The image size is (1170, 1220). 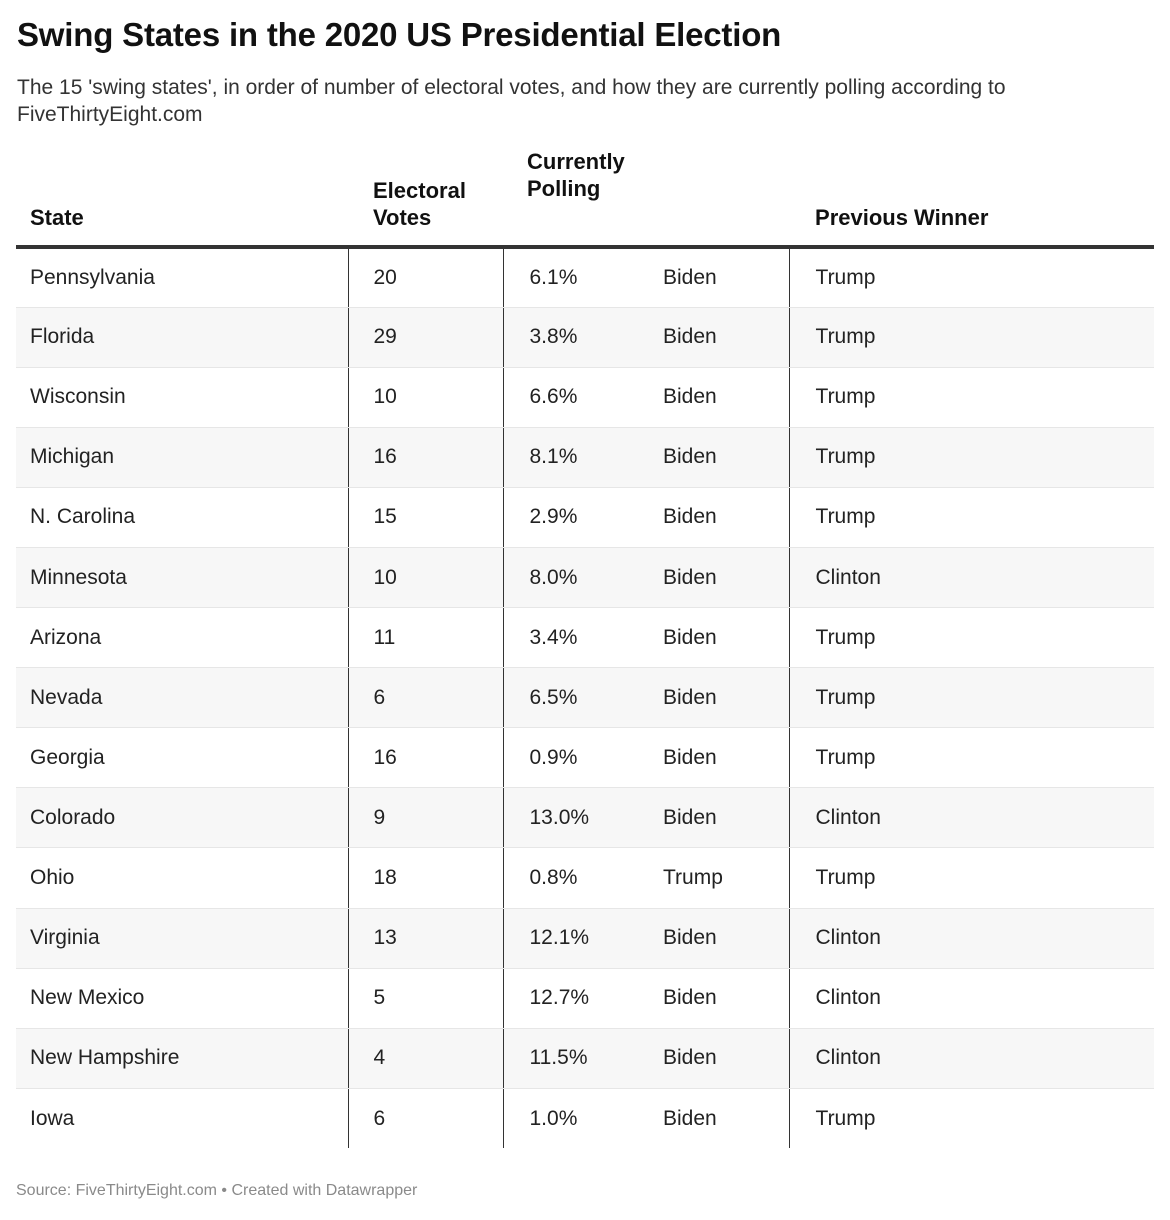 I want to click on cell-electoral-votes: 5, so click(x=425, y=998).